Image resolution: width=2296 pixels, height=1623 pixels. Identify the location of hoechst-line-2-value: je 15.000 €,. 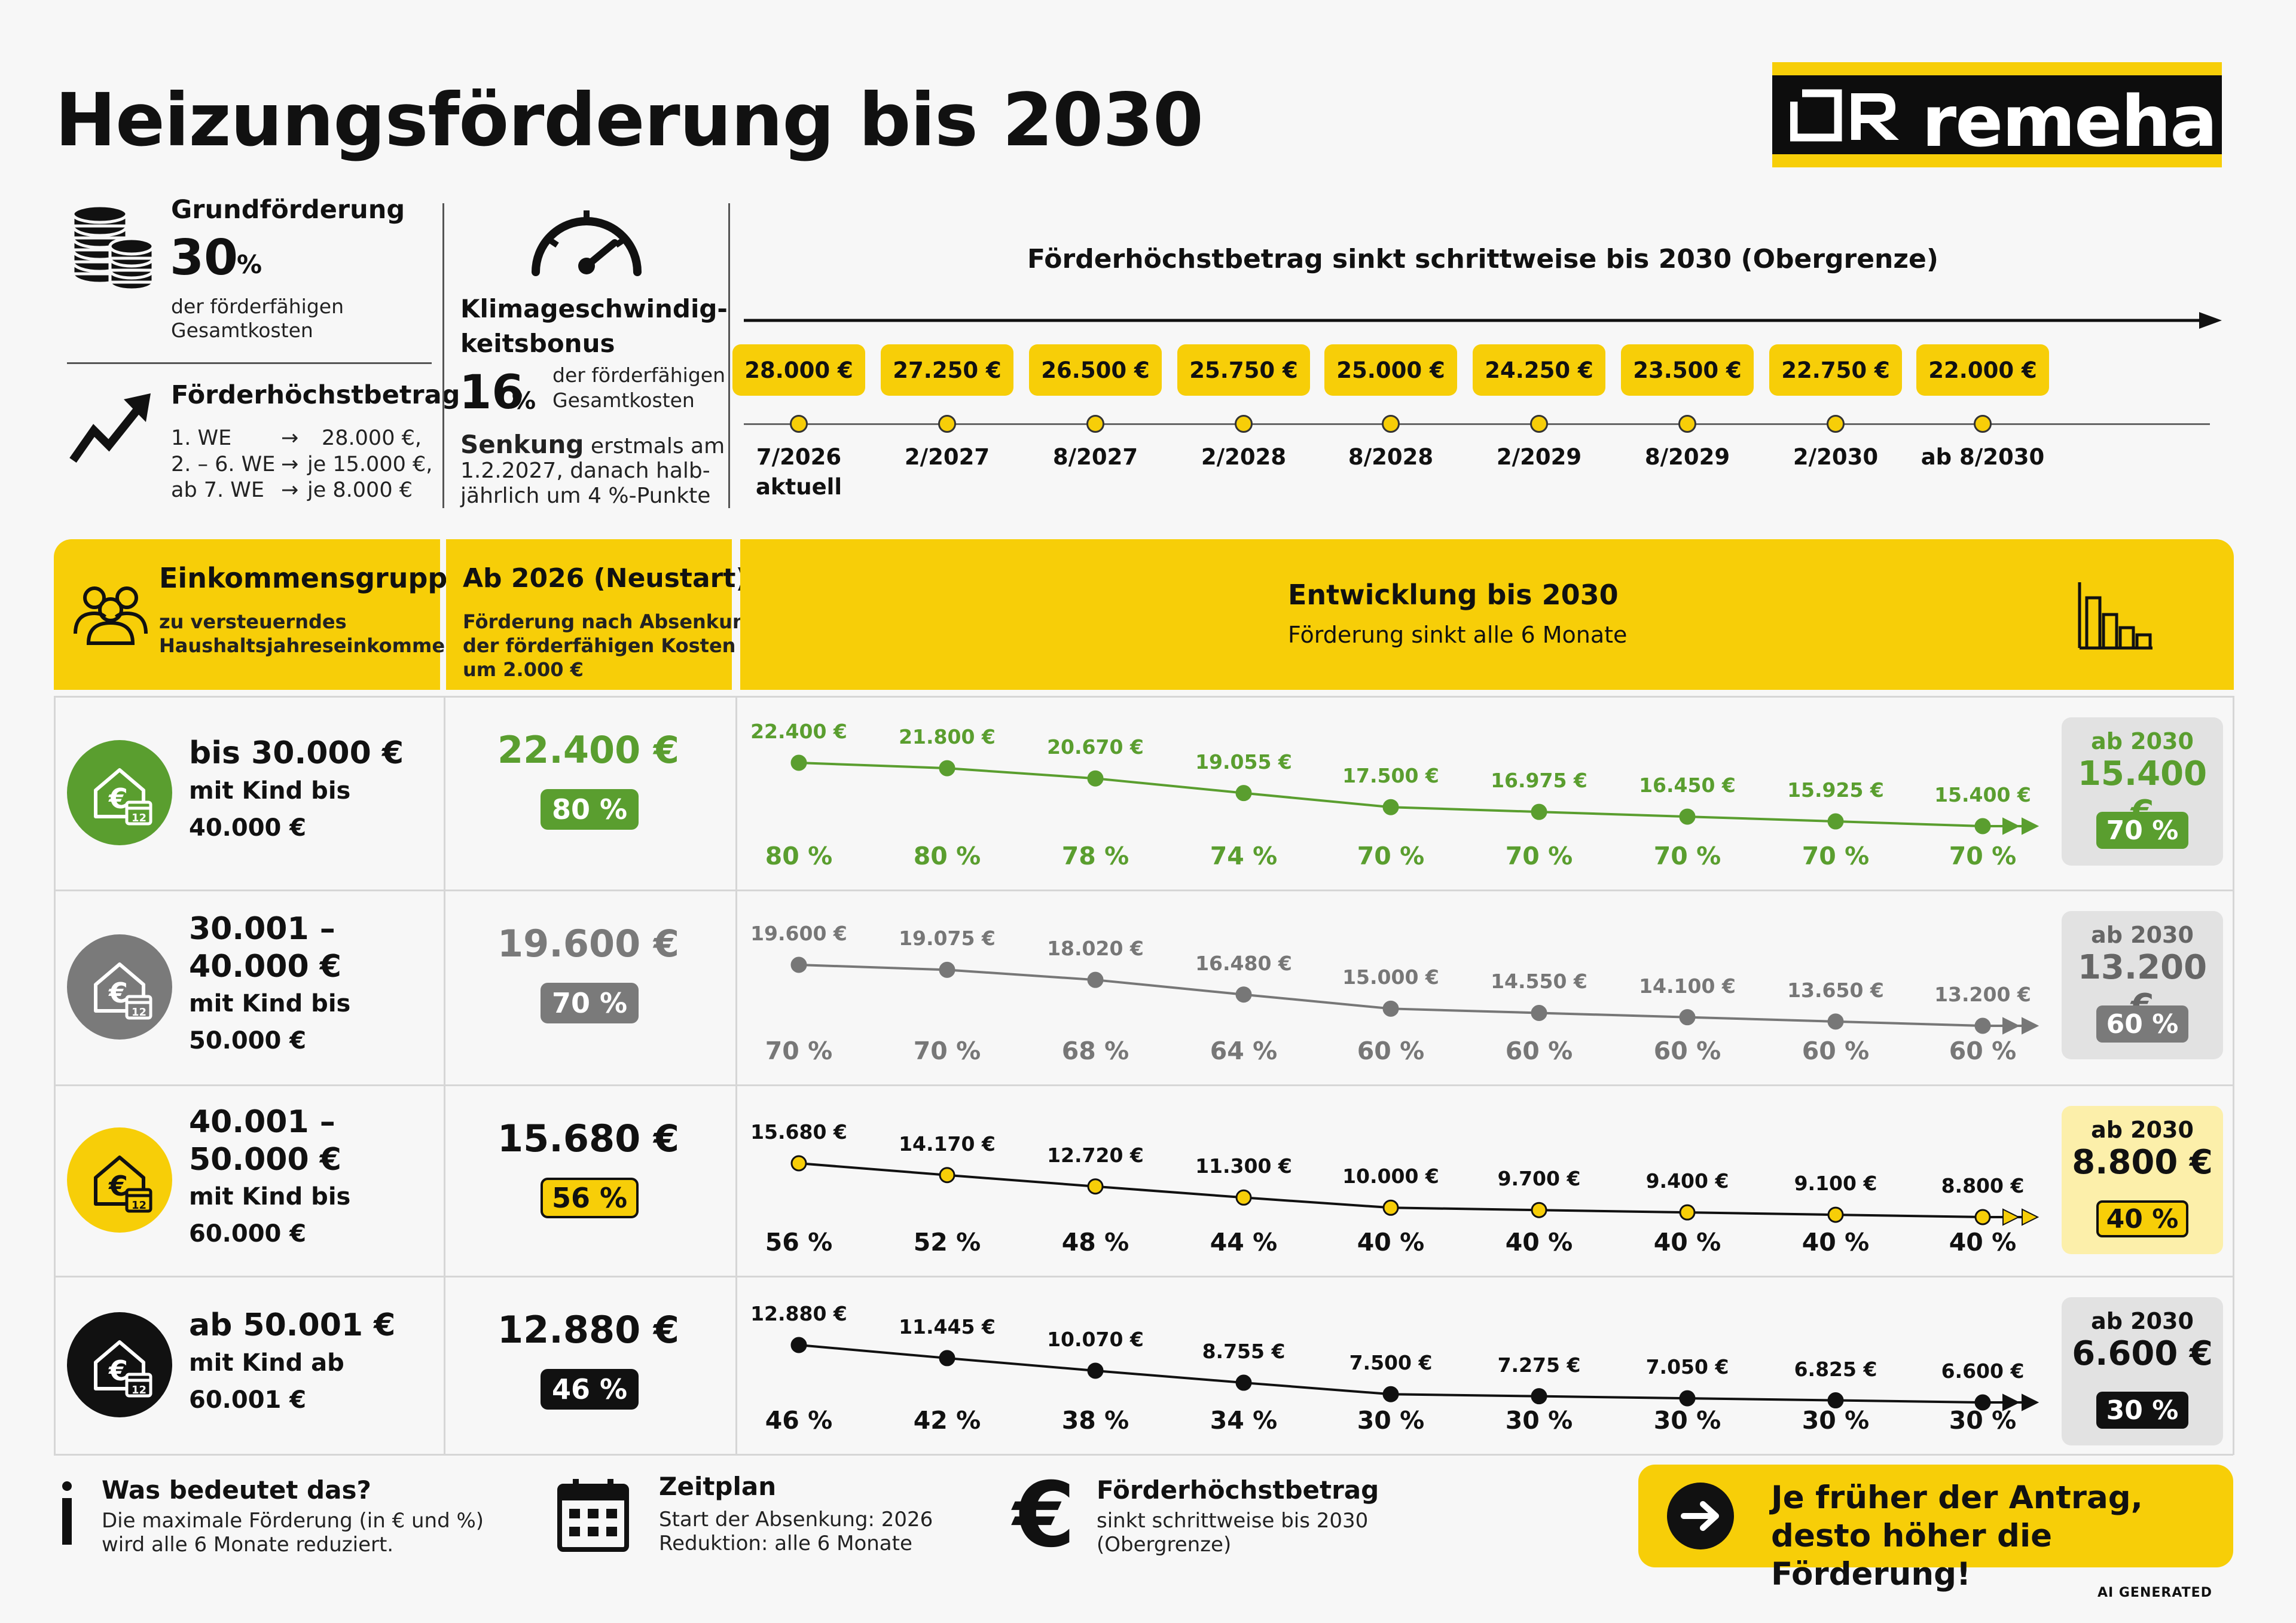
(370, 465).